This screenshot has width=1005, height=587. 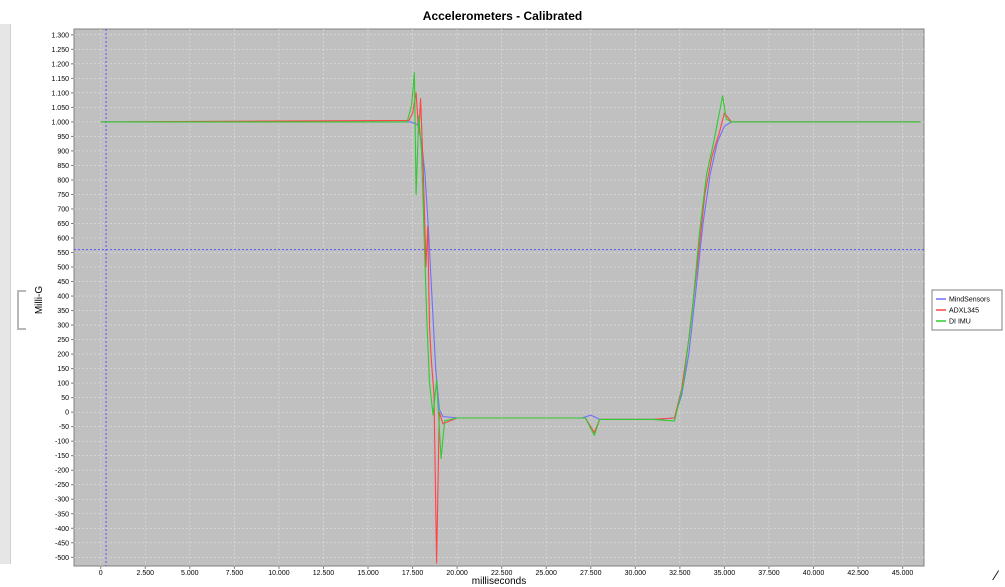 What do you see at coordinates (235, 573) in the screenshot?
I see `x-tick-label: 7.500` at bounding box center [235, 573].